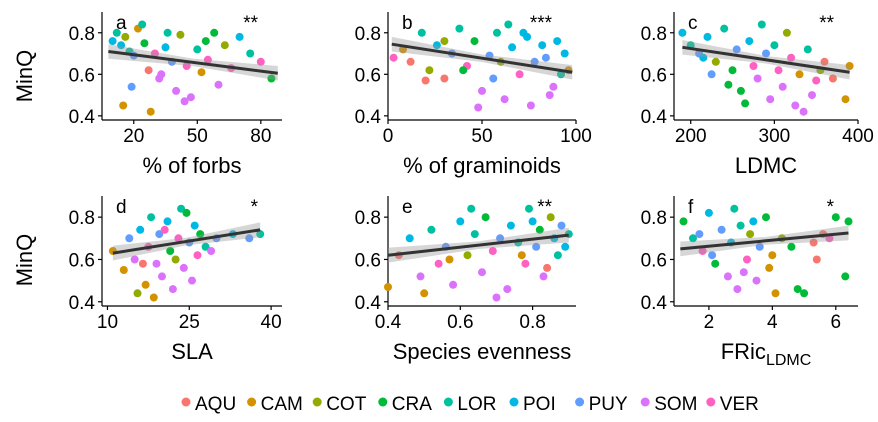 This screenshot has height=422, width=878. I want to click on x-tick-label: 20, so click(133, 136).